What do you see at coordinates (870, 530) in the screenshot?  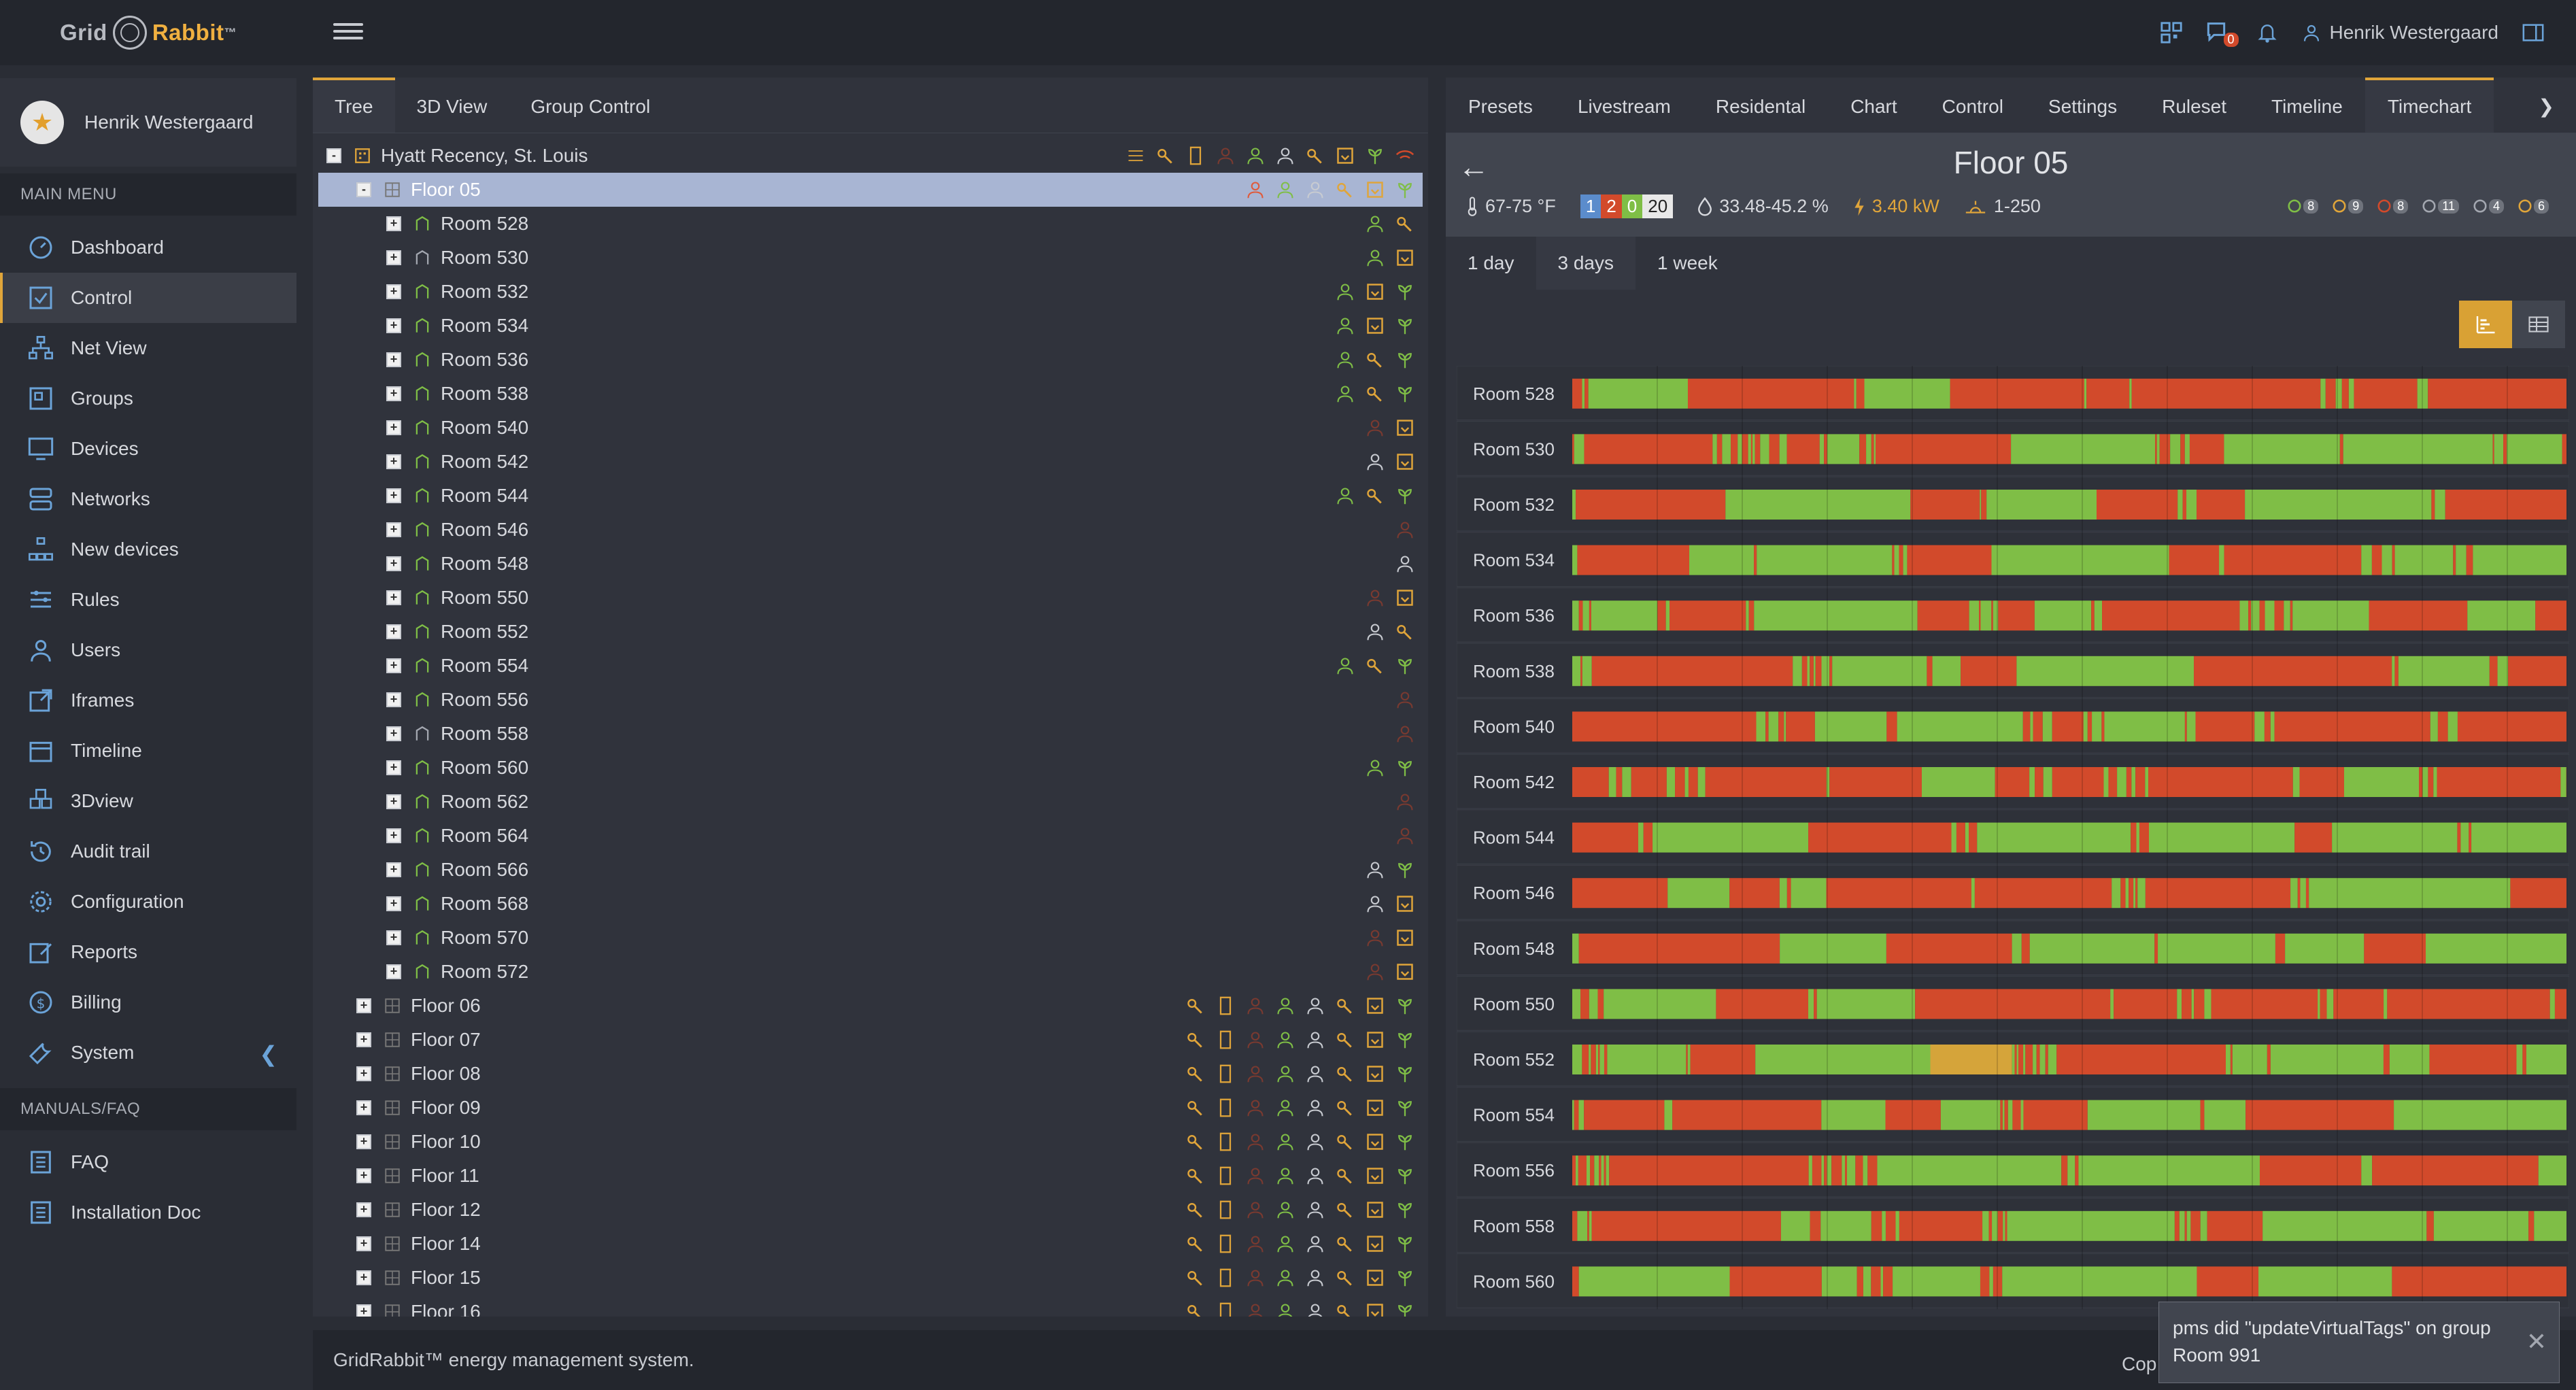 I see `tree-room: + Room 546` at bounding box center [870, 530].